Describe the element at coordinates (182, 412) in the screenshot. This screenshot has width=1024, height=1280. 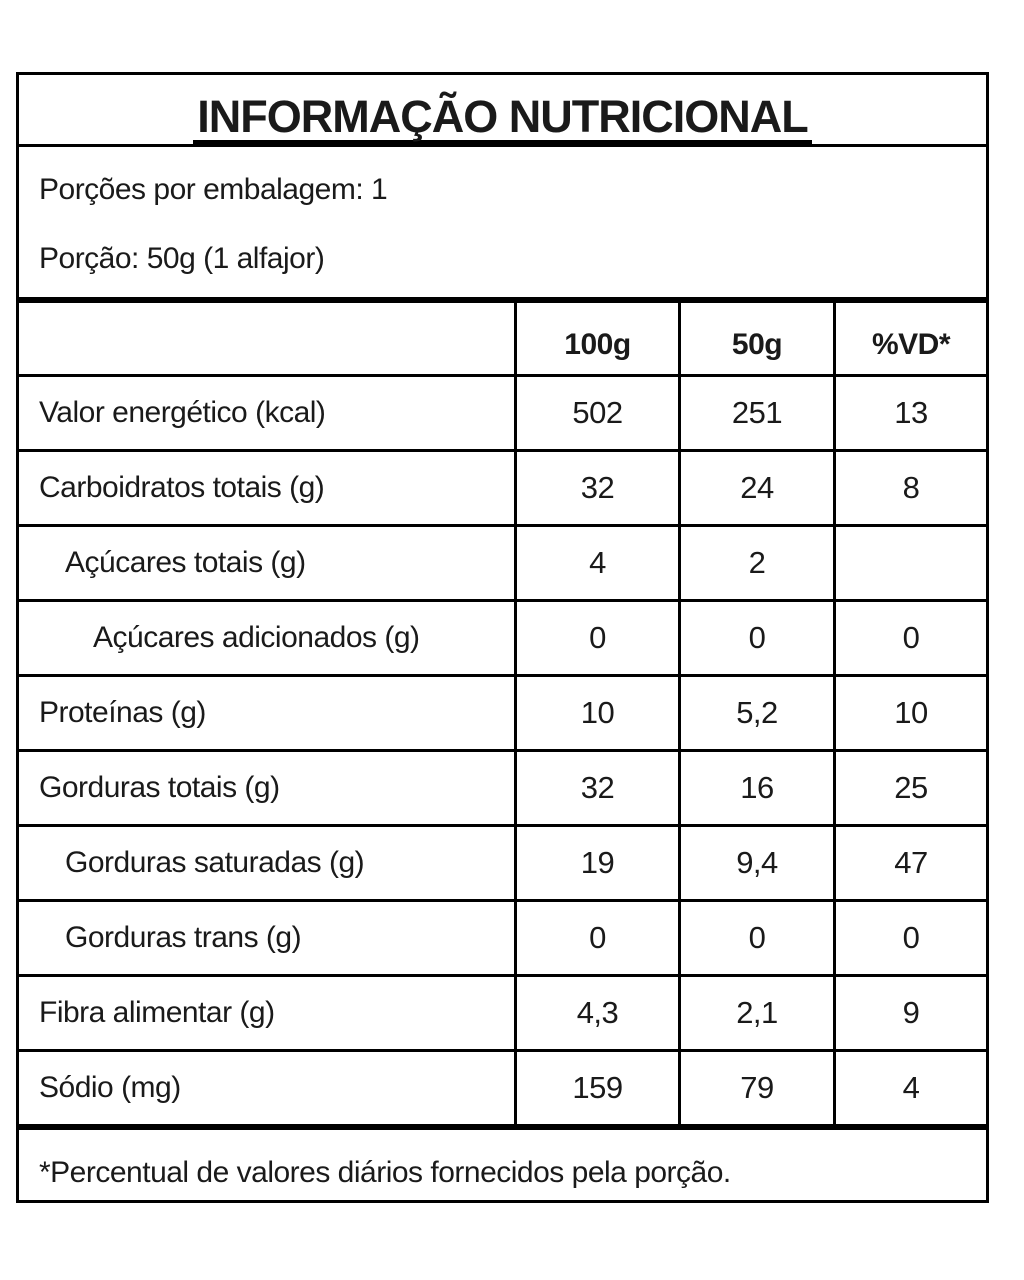
I see `nutrient-label: Valor energético (kcal)` at that location.